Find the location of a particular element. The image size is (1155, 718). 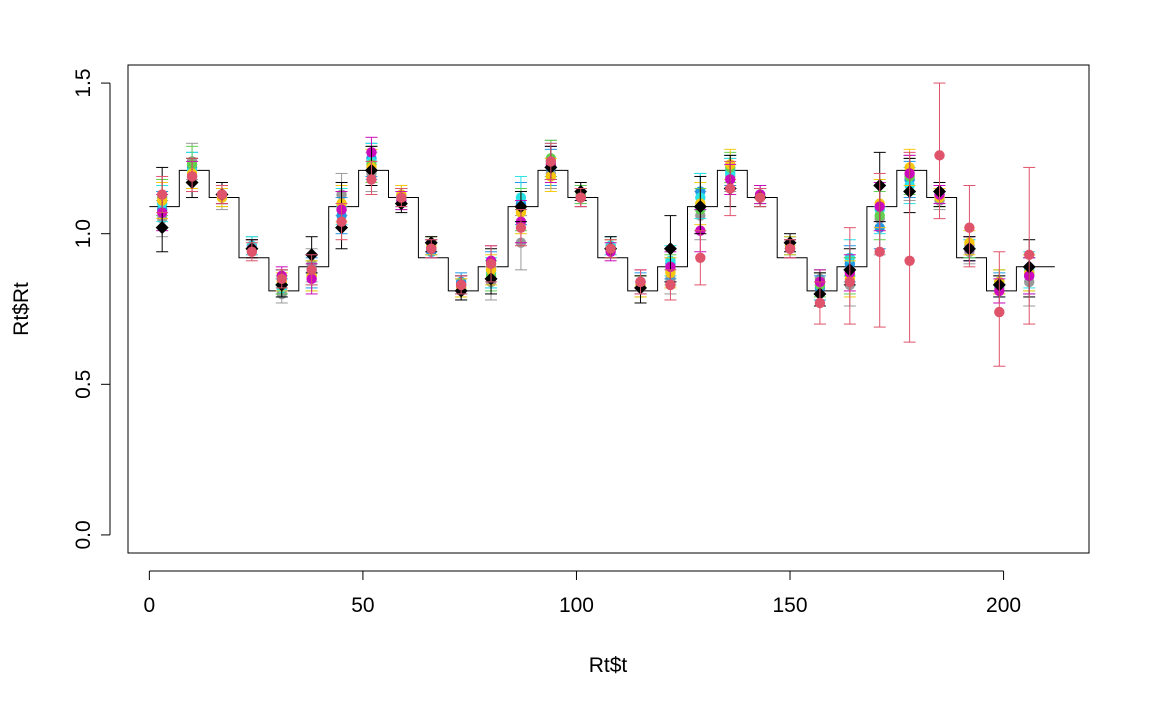

y-axis-label: Rt$Rt is located at coordinates (21, 309).